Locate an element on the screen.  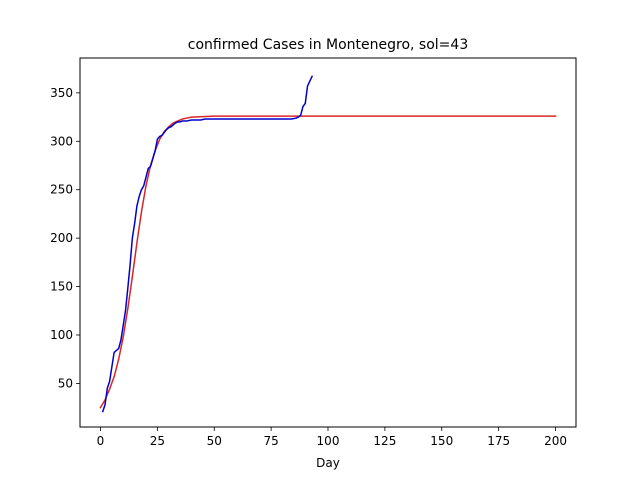
x-tick-label: 75 is located at coordinates (270, 441).